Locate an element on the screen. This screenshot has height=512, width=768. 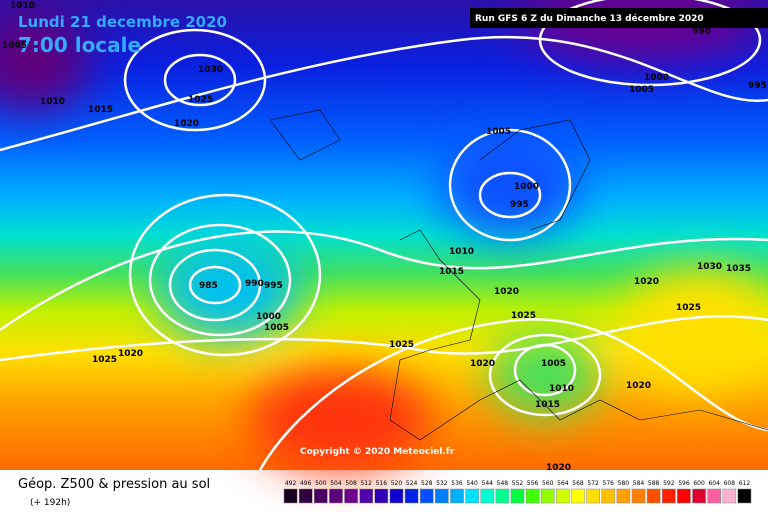
copyright: Copyright © 2020 Meteociel.fr is located at coordinates (377, 452).